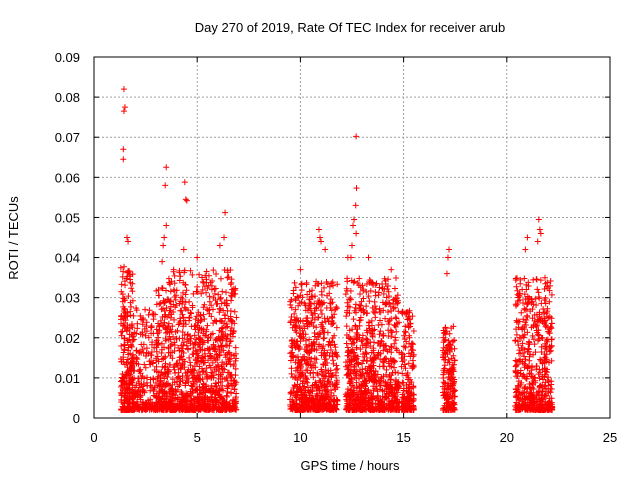  I want to click on x-tick-label: 10, so click(300, 437).